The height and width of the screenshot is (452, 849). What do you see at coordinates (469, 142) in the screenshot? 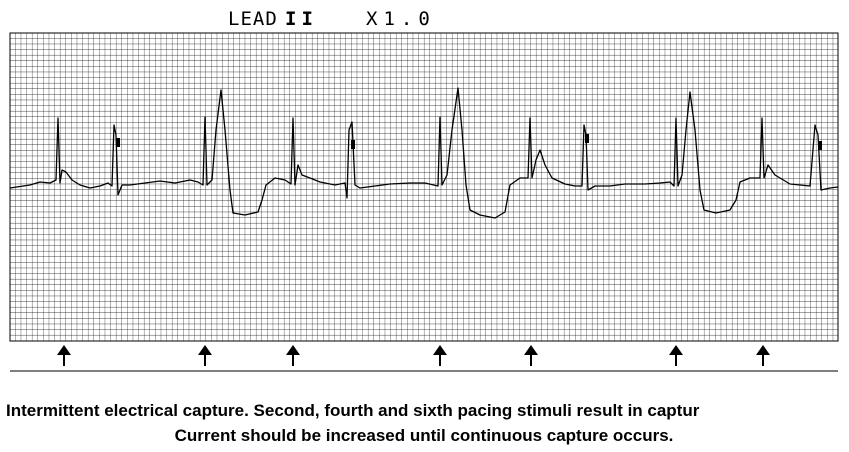
I see `pacer-markers` at bounding box center [469, 142].